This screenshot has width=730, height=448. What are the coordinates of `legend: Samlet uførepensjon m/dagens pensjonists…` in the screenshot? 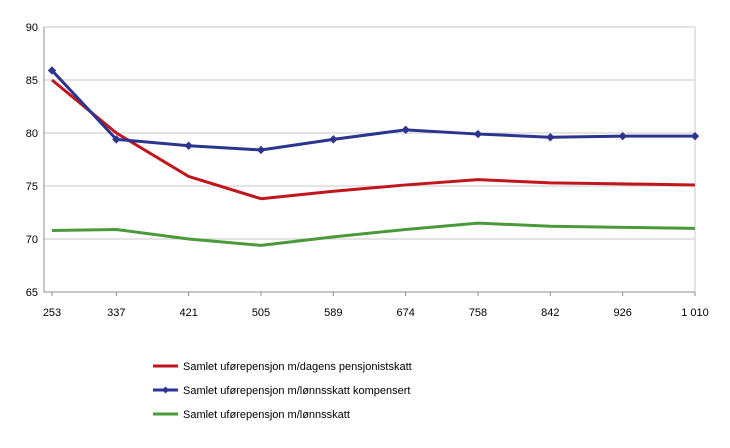 It's located at (282, 391).